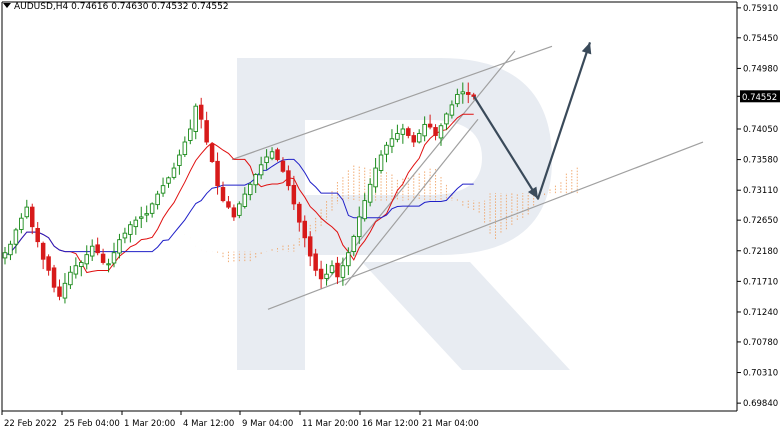 This screenshot has height=434, width=782. I want to click on inner-channel-left-line, so click(421, 166).